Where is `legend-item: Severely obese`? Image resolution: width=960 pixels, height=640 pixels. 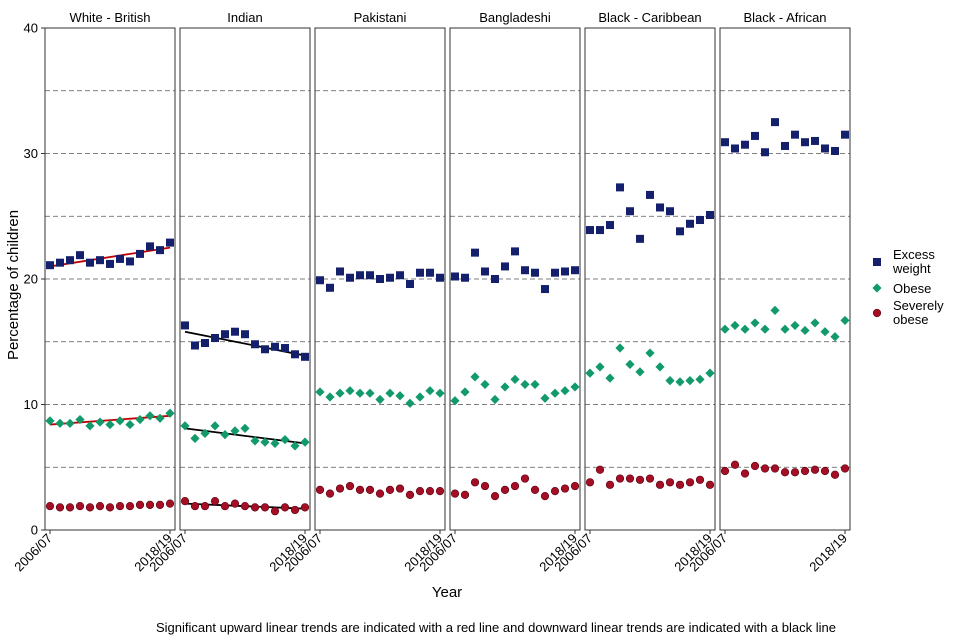
legend-item: Severely obese is located at coordinates (908, 312).